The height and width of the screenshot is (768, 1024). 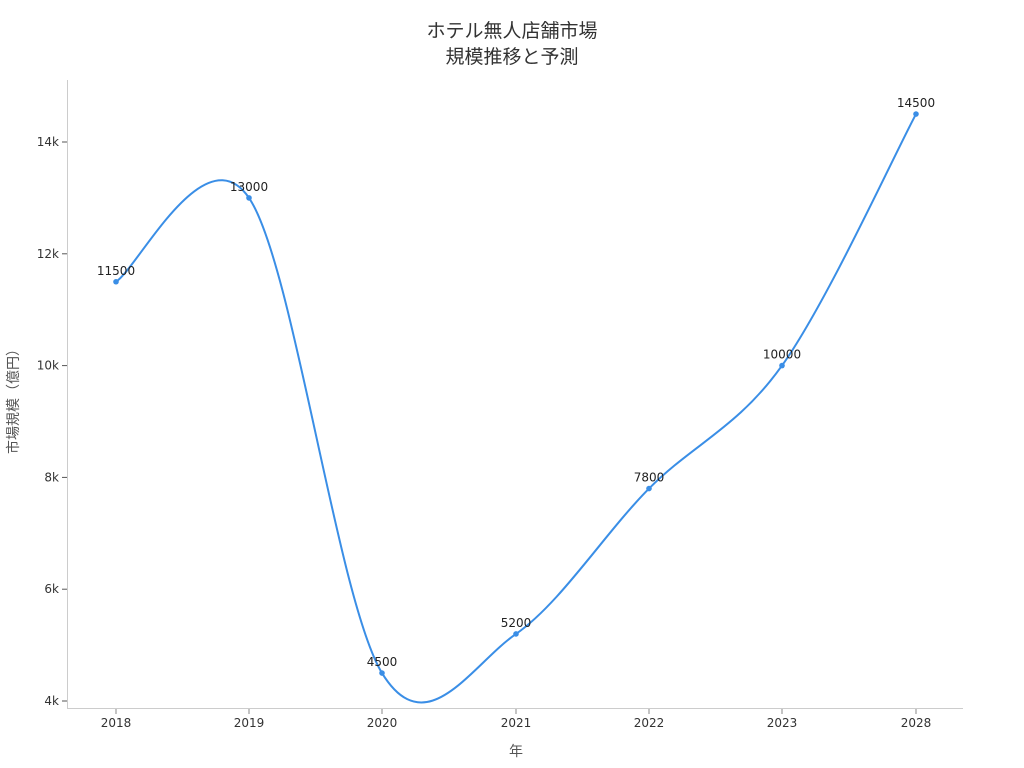 What do you see at coordinates (512, 31) in the screenshot?
I see `chart-title-line1: ホテル無人店舗市場` at bounding box center [512, 31].